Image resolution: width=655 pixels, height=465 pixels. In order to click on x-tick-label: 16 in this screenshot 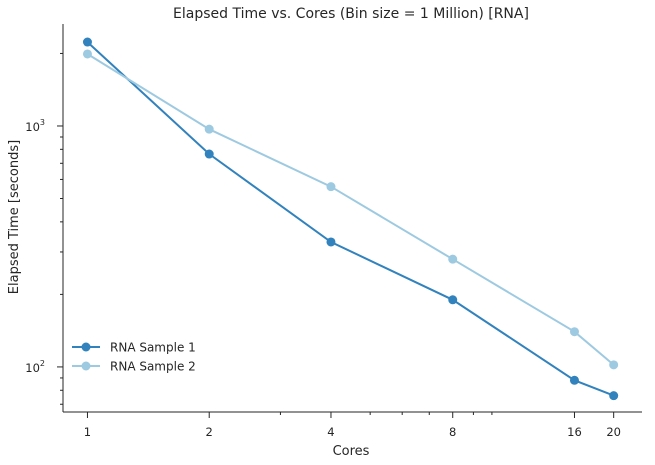, I will do `click(574, 432)`.